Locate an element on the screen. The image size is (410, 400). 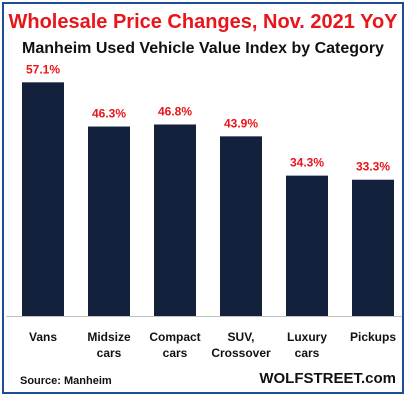
source-note: Source: Manheim is located at coordinates (66, 381).